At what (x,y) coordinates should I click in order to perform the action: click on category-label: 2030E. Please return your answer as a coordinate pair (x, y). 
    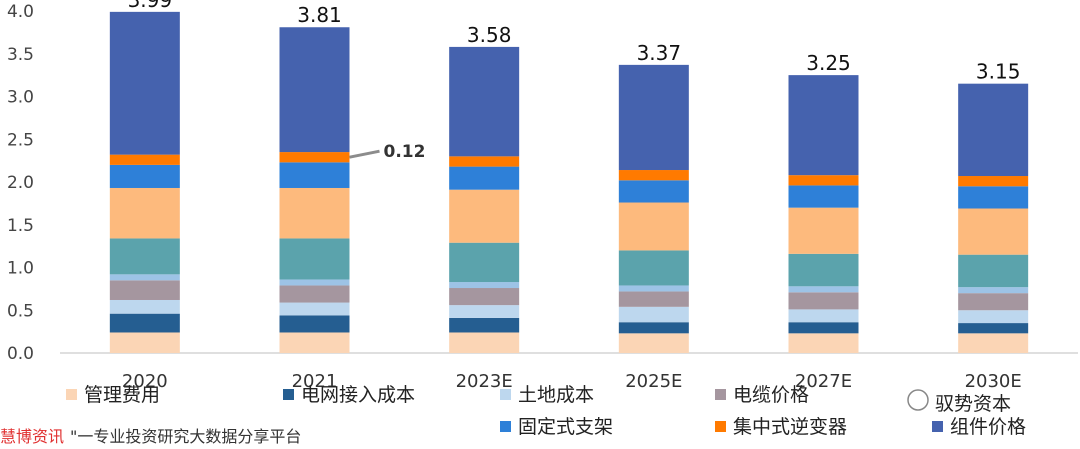
    Looking at the image, I should click on (993, 381).